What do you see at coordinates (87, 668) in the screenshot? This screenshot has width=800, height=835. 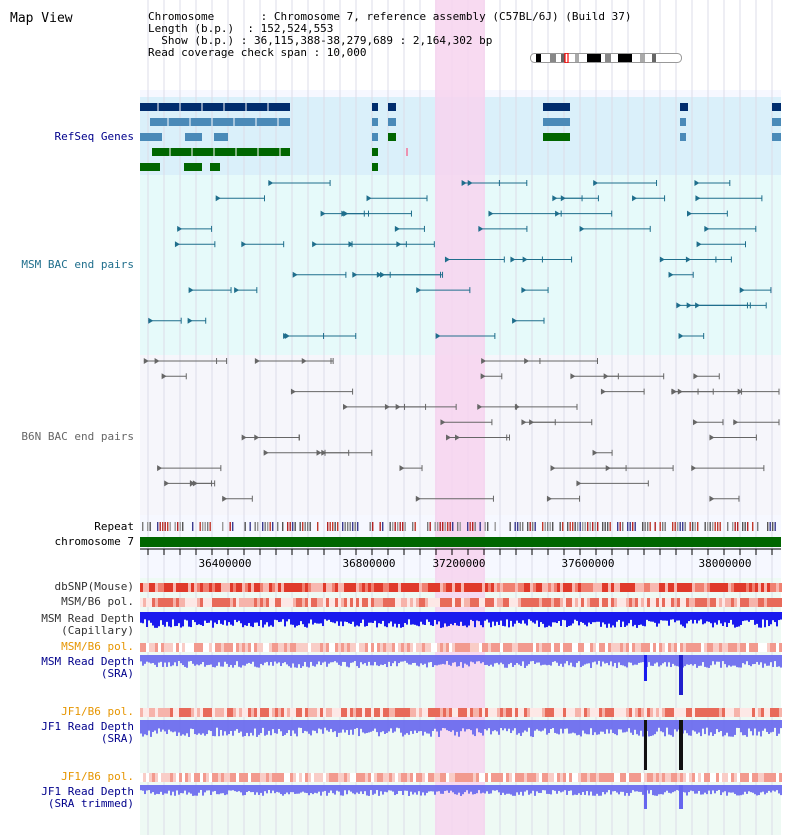 I see `track-label-msm-depth-sra: MSM Read Depth (SRA)` at bounding box center [87, 668].